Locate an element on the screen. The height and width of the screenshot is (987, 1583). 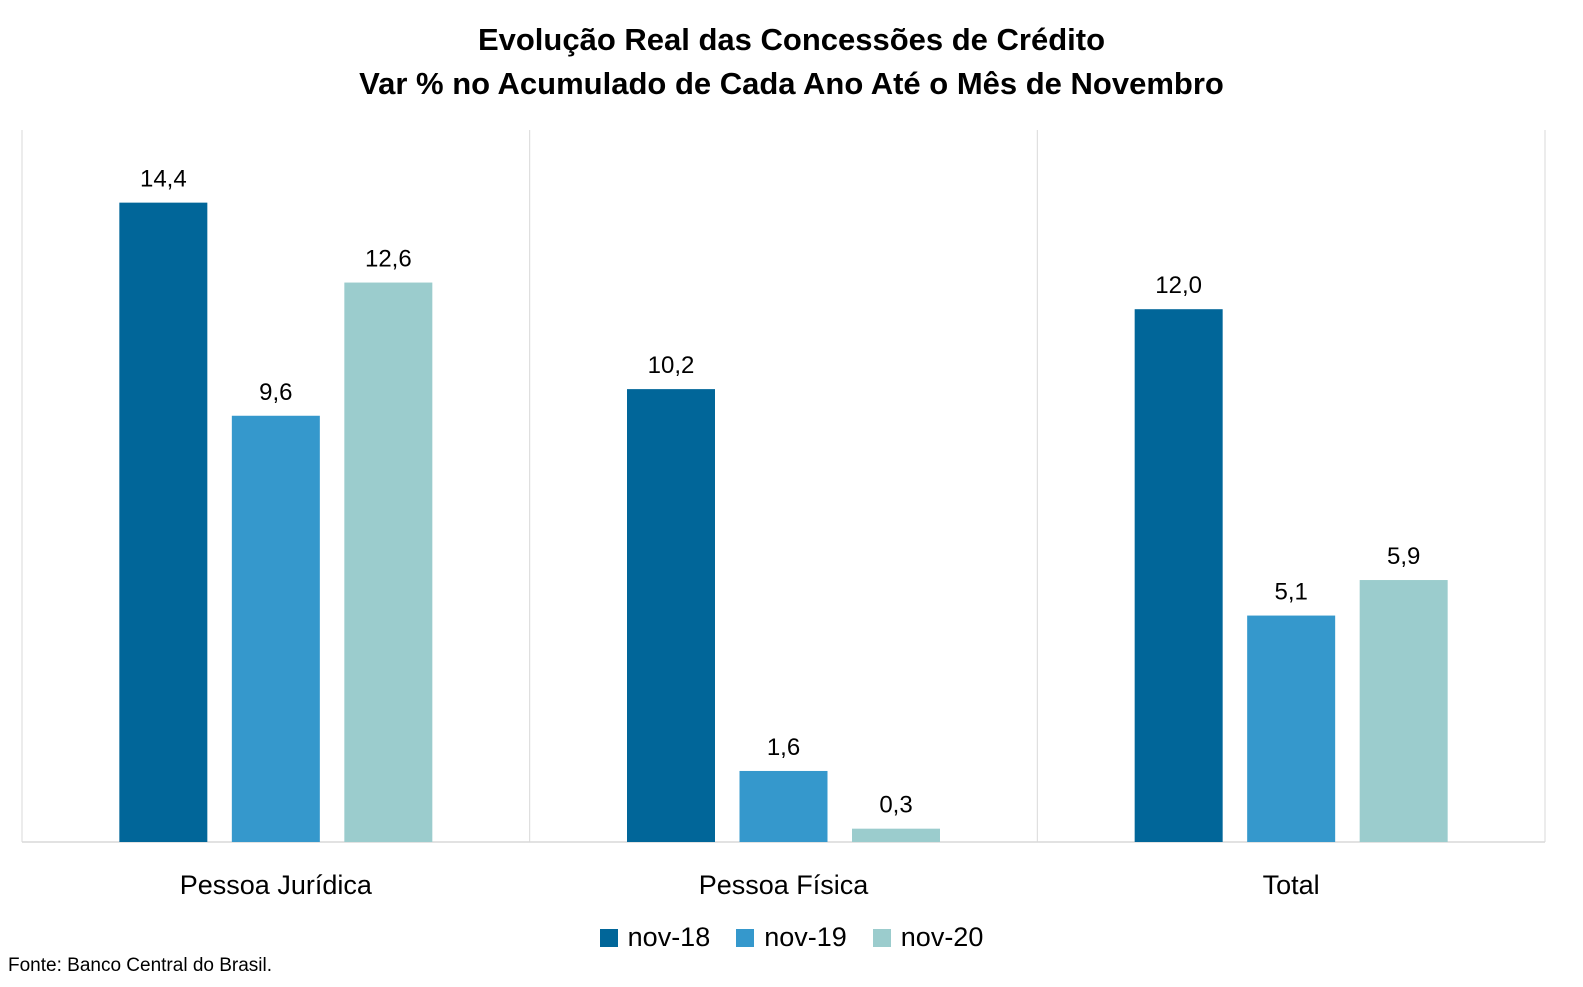
chart-title: Evolução Real das Concessões de Crédito is located at coordinates (791, 39).